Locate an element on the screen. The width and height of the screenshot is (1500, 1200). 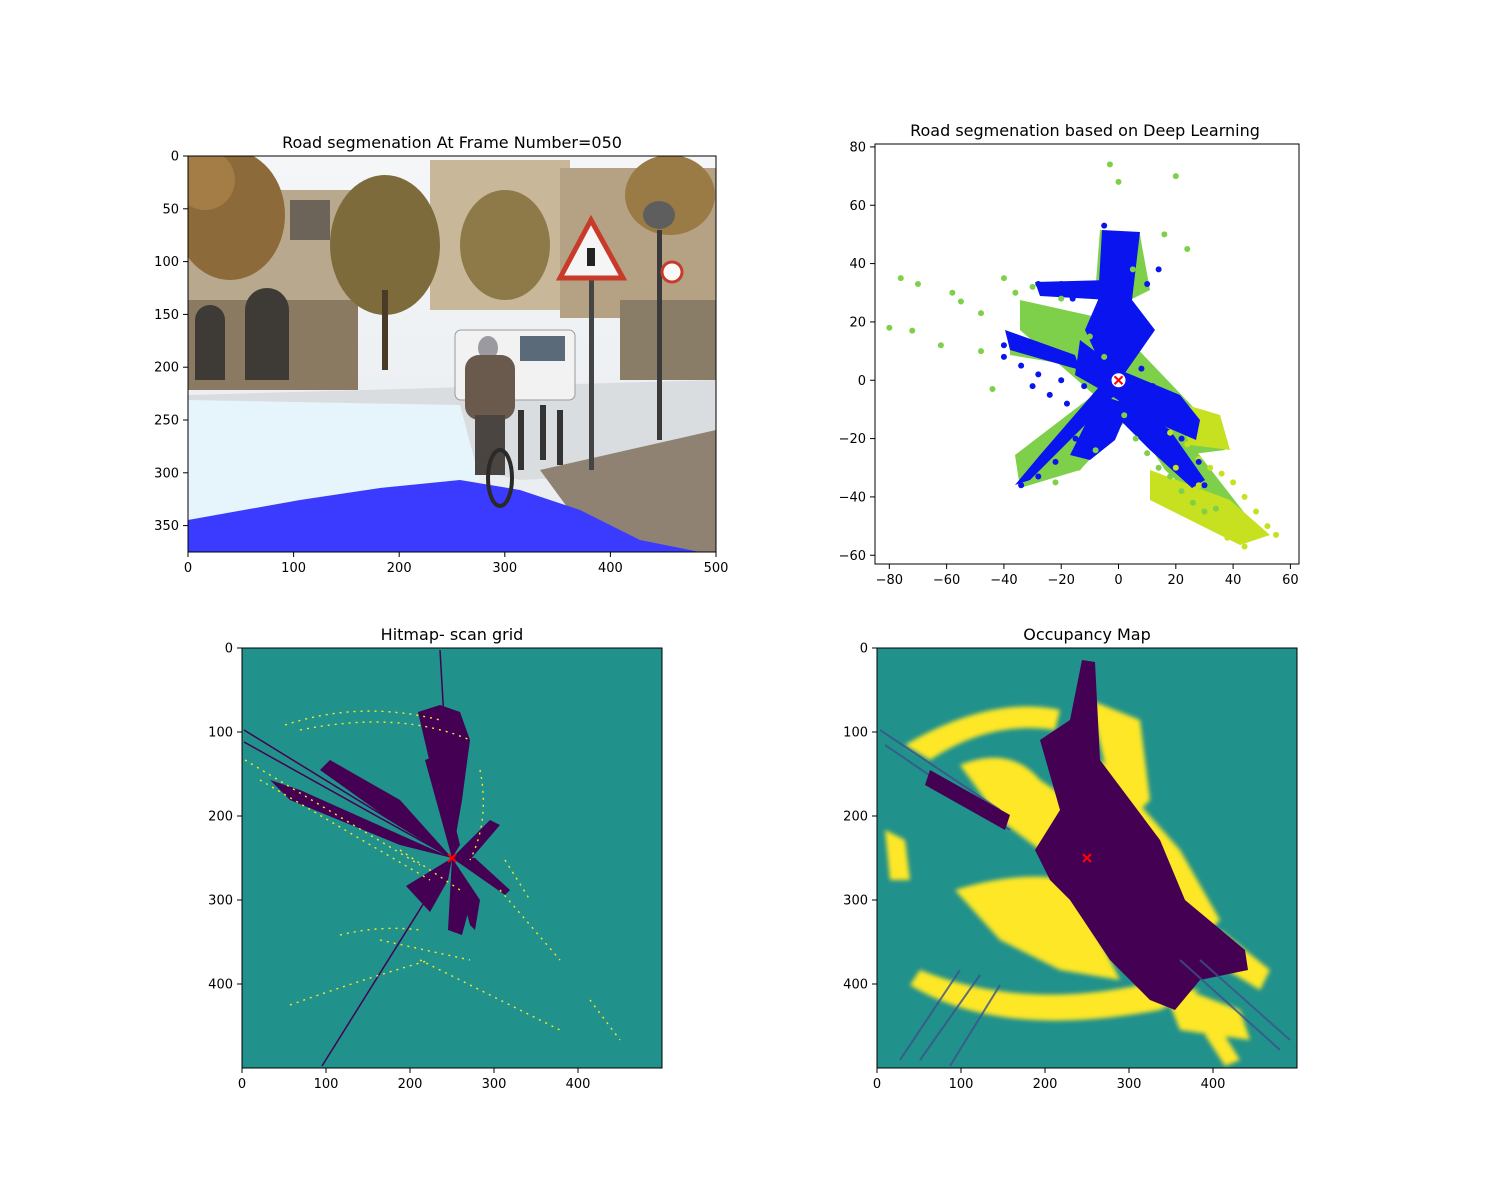
y-tick-label: 20 is located at coordinates (857, 322).